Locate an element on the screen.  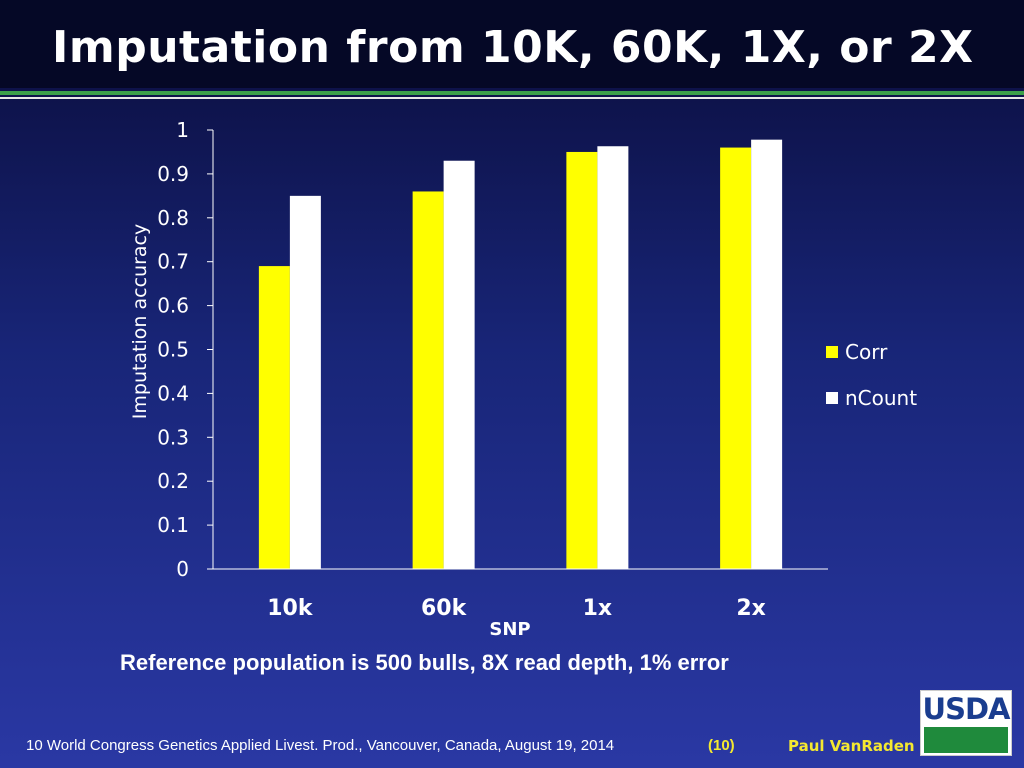
y-tick-label: 0.4 is located at coordinates (173, 393).